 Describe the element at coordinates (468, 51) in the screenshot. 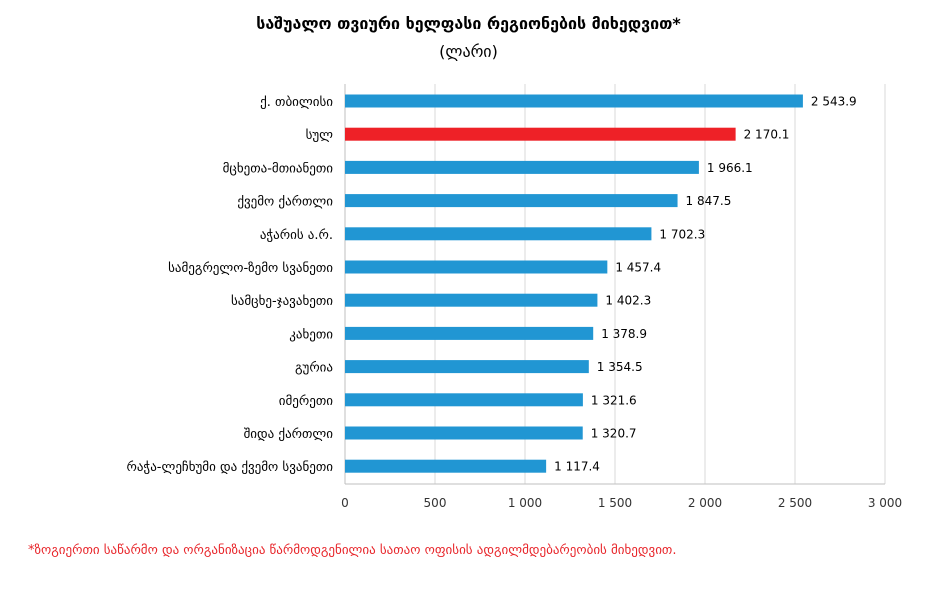

I see `chart-subtitle: (ლარი)` at that location.